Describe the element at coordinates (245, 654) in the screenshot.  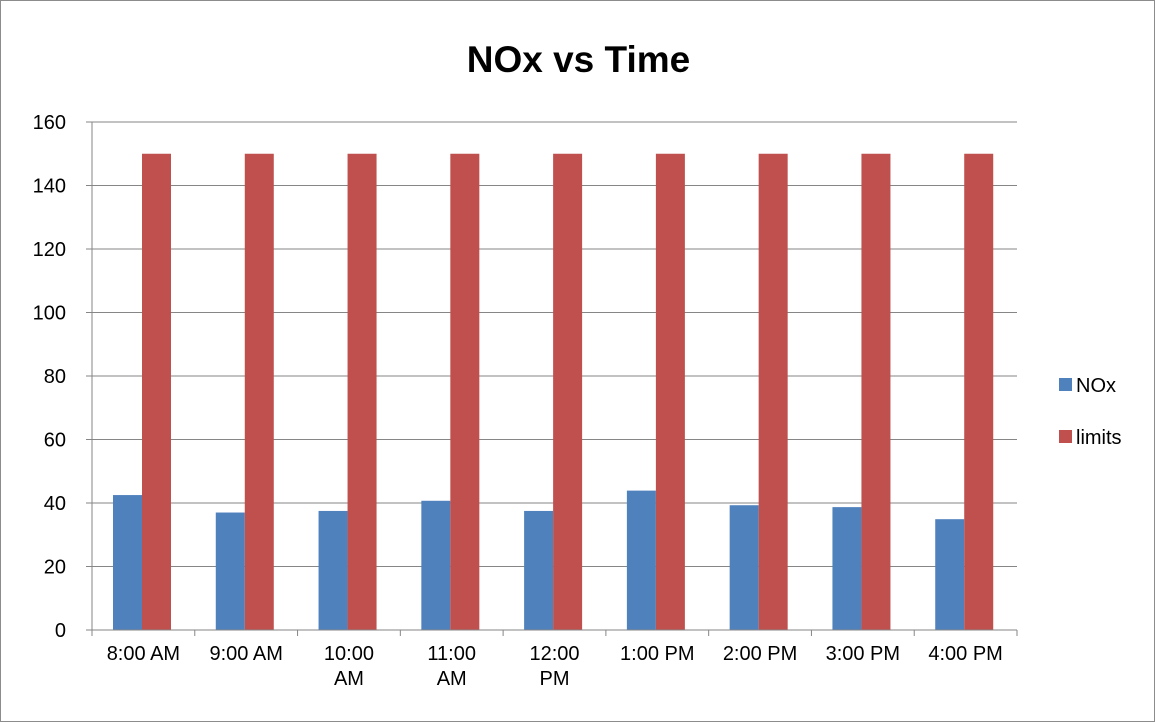
I see `x-tick-label: 9:00 AM` at that location.